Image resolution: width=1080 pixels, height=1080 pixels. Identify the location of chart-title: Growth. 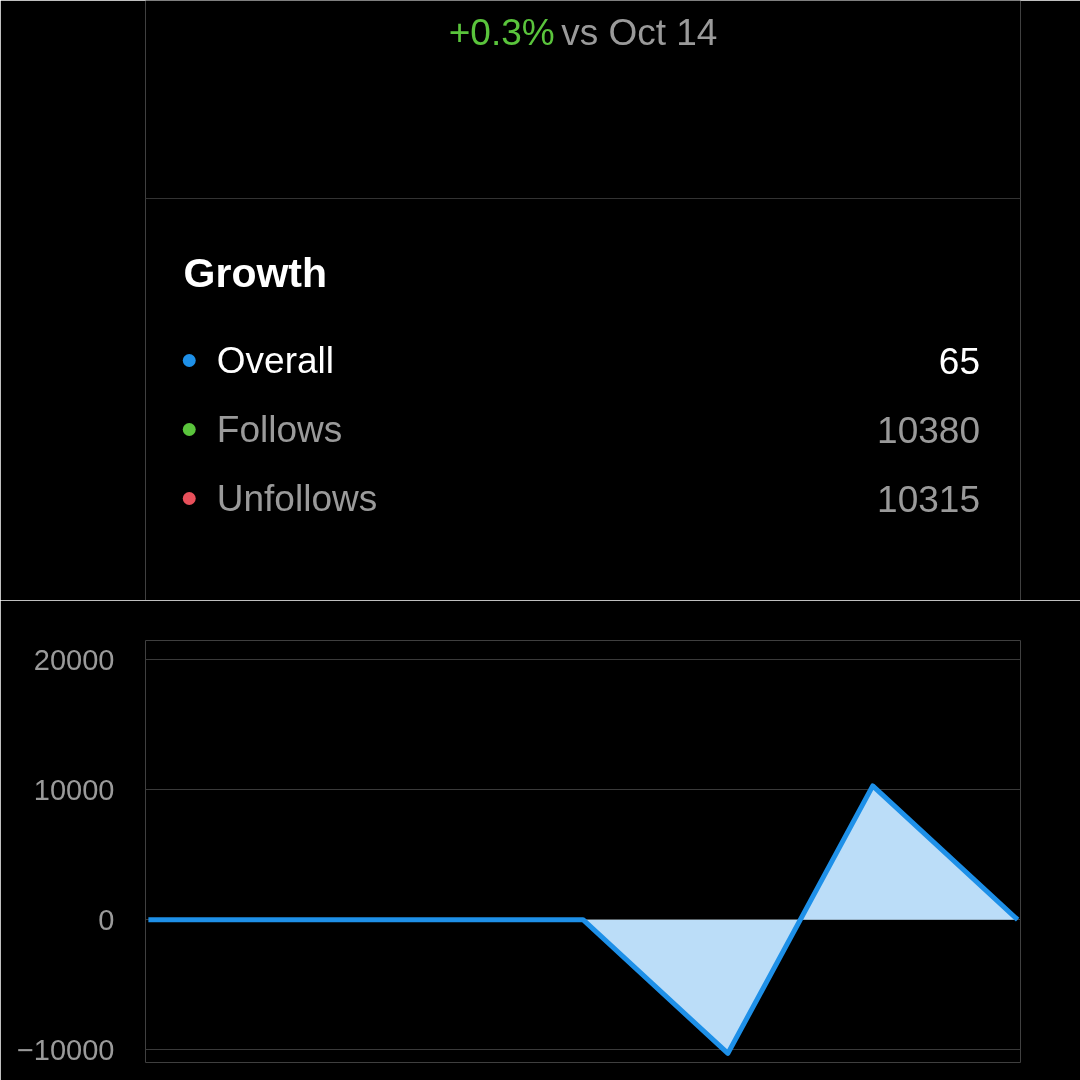
(255, 272).